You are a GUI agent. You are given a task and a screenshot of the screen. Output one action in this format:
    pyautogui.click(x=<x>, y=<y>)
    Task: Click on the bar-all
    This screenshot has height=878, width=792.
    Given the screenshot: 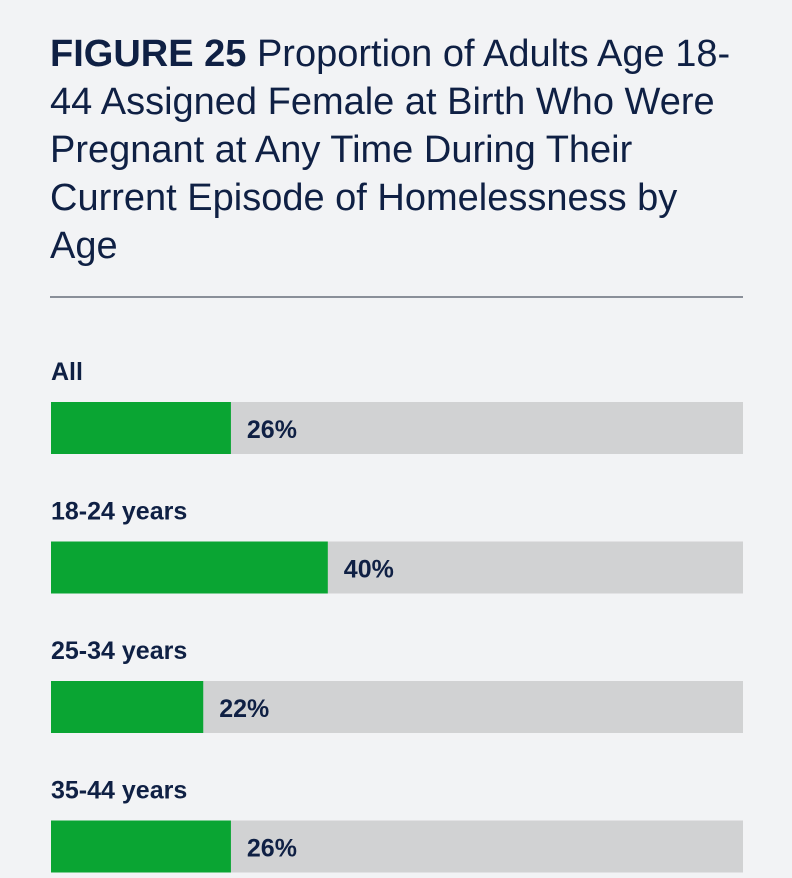 What is the action you would take?
    pyautogui.click(x=141, y=428)
    